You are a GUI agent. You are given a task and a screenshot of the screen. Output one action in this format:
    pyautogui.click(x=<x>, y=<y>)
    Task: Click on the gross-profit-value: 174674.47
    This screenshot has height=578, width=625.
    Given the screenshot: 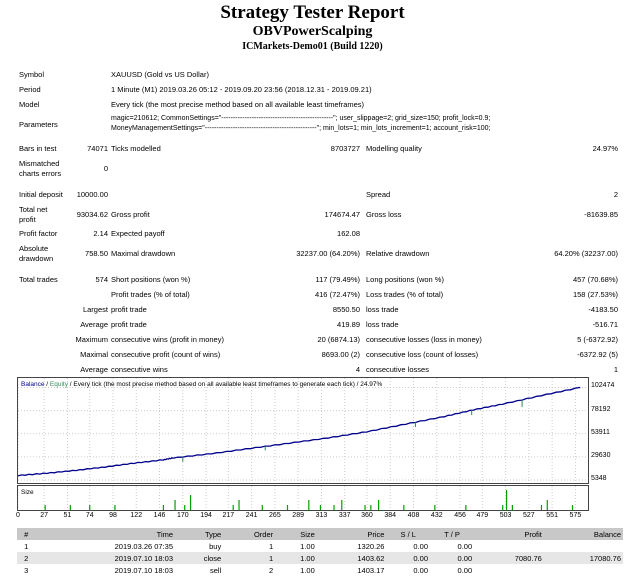 What is the action you would take?
    pyautogui.click(x=342, y=214)
    